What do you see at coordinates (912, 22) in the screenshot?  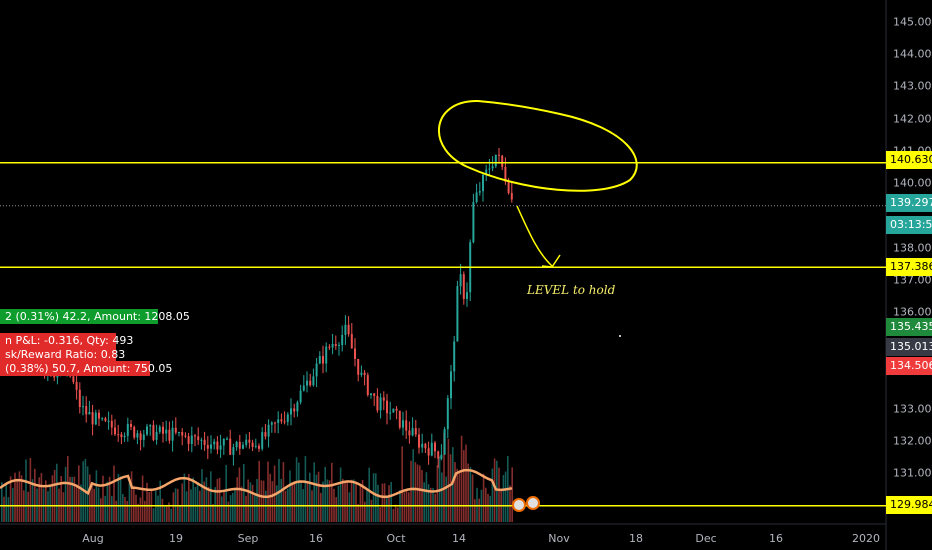 I see `price-axis-tick-label: 145.000` at bounding box center [912, 22].